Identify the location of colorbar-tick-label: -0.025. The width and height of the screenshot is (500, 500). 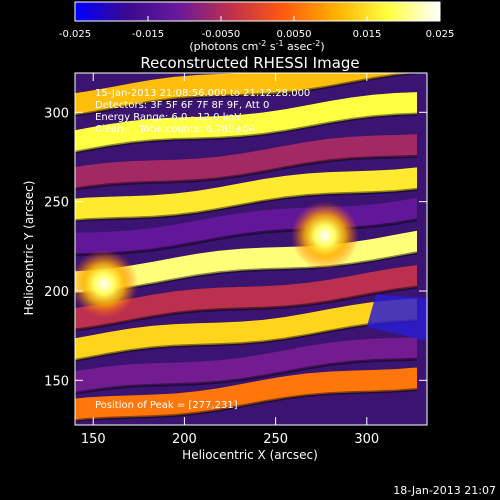
(75, 34).